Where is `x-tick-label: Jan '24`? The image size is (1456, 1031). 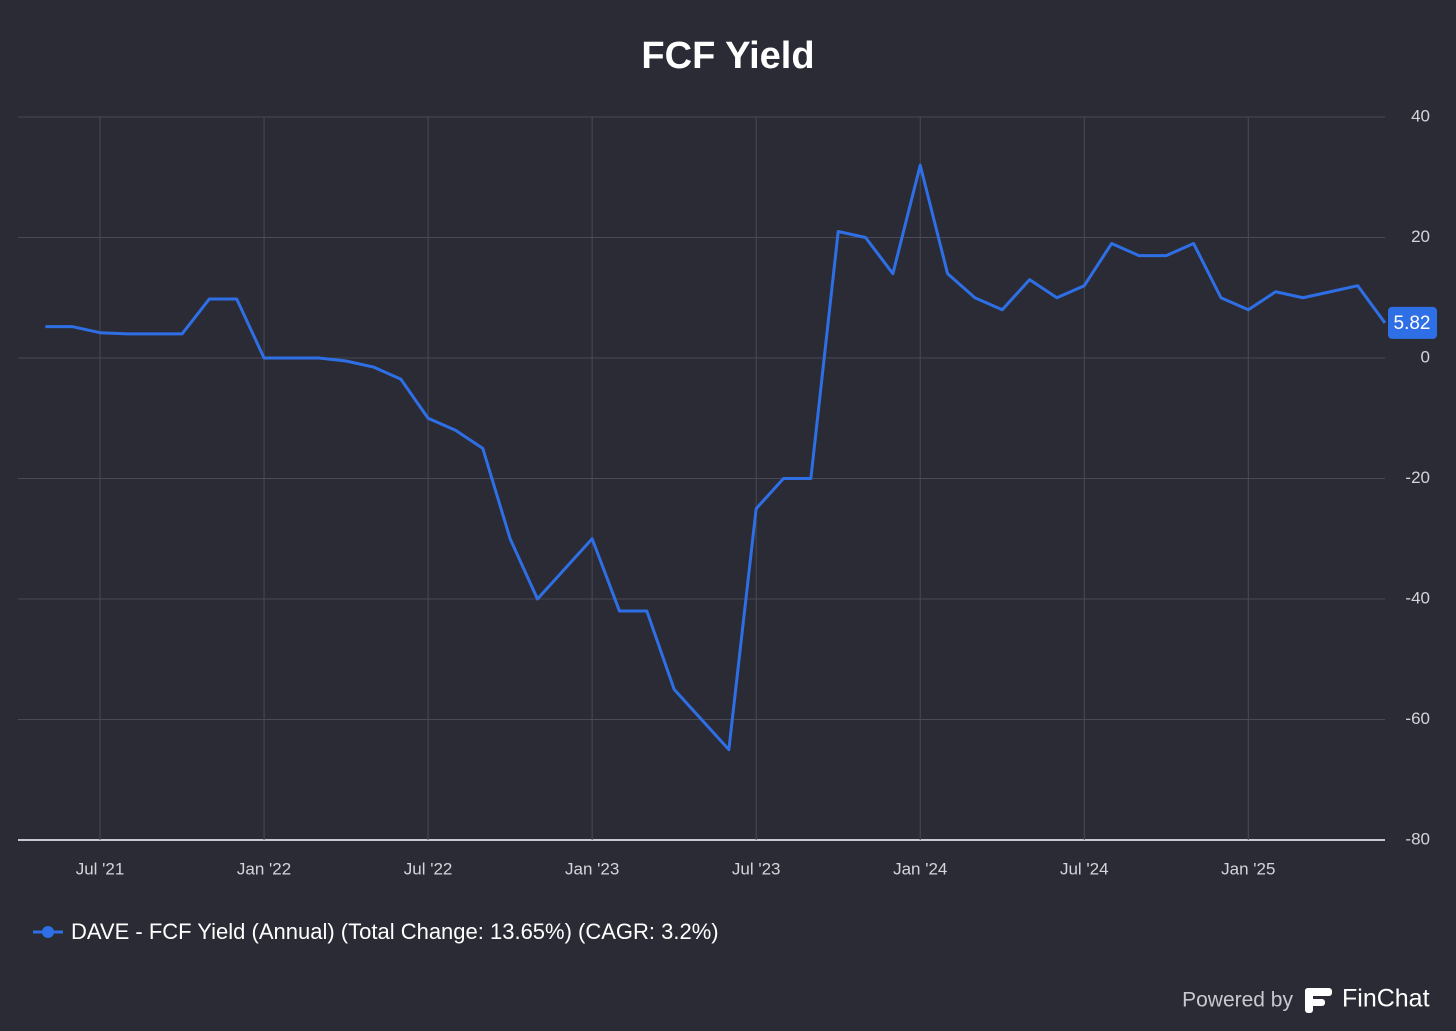
x-tick-label: Jan '24 is located at coordinates (920, 868).